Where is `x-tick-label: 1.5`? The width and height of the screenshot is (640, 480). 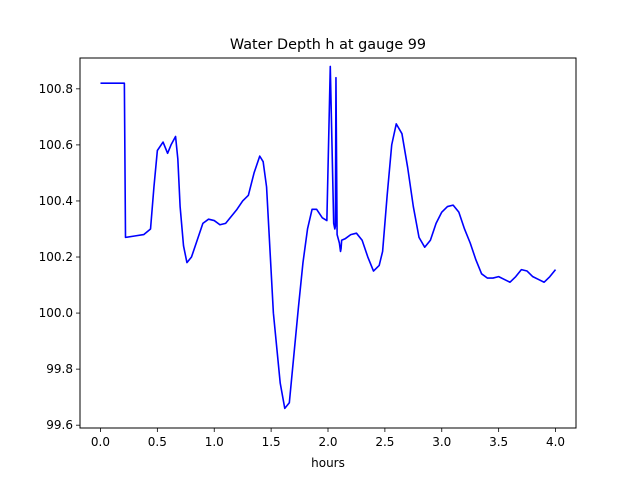
x-tick-label: 1.5 is located at coordinates (271, 442).